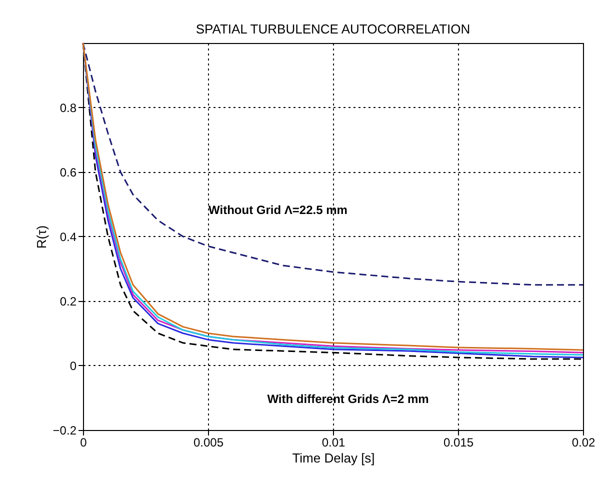 This screenshot has height=478, width=599. Describe the element at coordinates (68, 173) in the screenshot. I see `y-tick-label: 0.6` at that location.